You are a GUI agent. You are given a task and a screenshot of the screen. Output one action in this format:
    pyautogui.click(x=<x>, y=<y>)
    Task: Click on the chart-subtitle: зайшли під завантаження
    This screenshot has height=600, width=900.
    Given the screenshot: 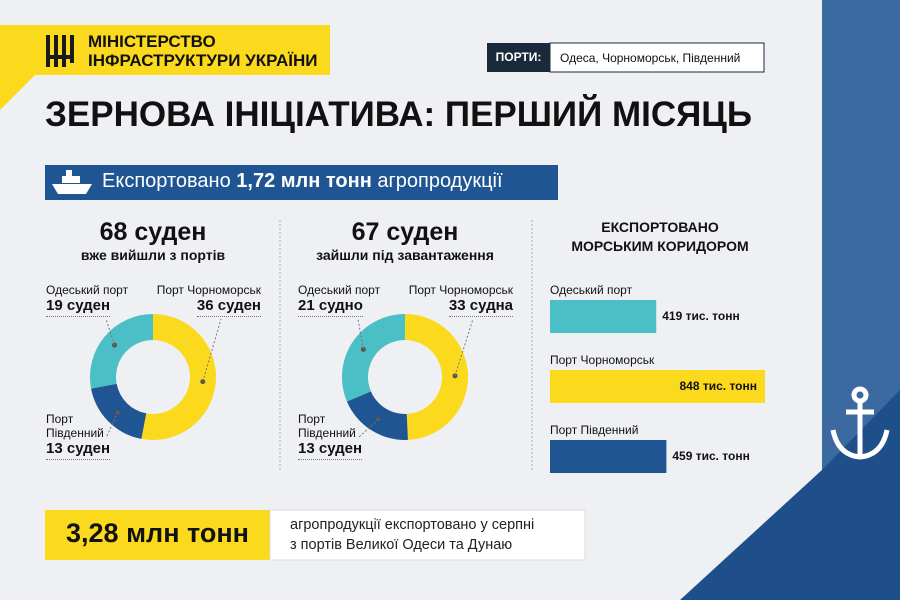 What is the action you would take?
    pyautogui.click(x=405, y=255)
    